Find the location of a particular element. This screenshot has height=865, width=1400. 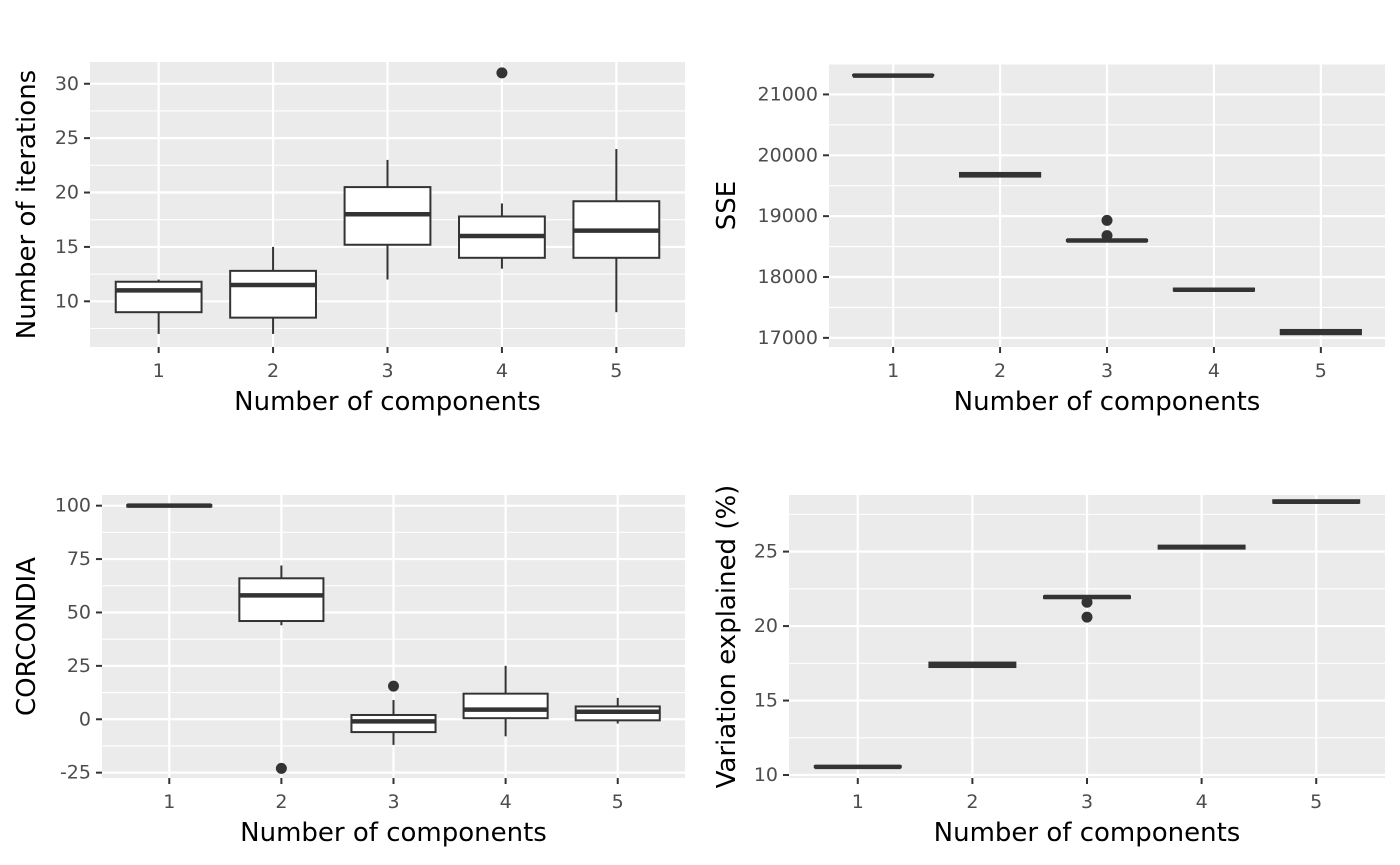

y-axis-title: Variation explained (%) is located at coordinates (727, 637).